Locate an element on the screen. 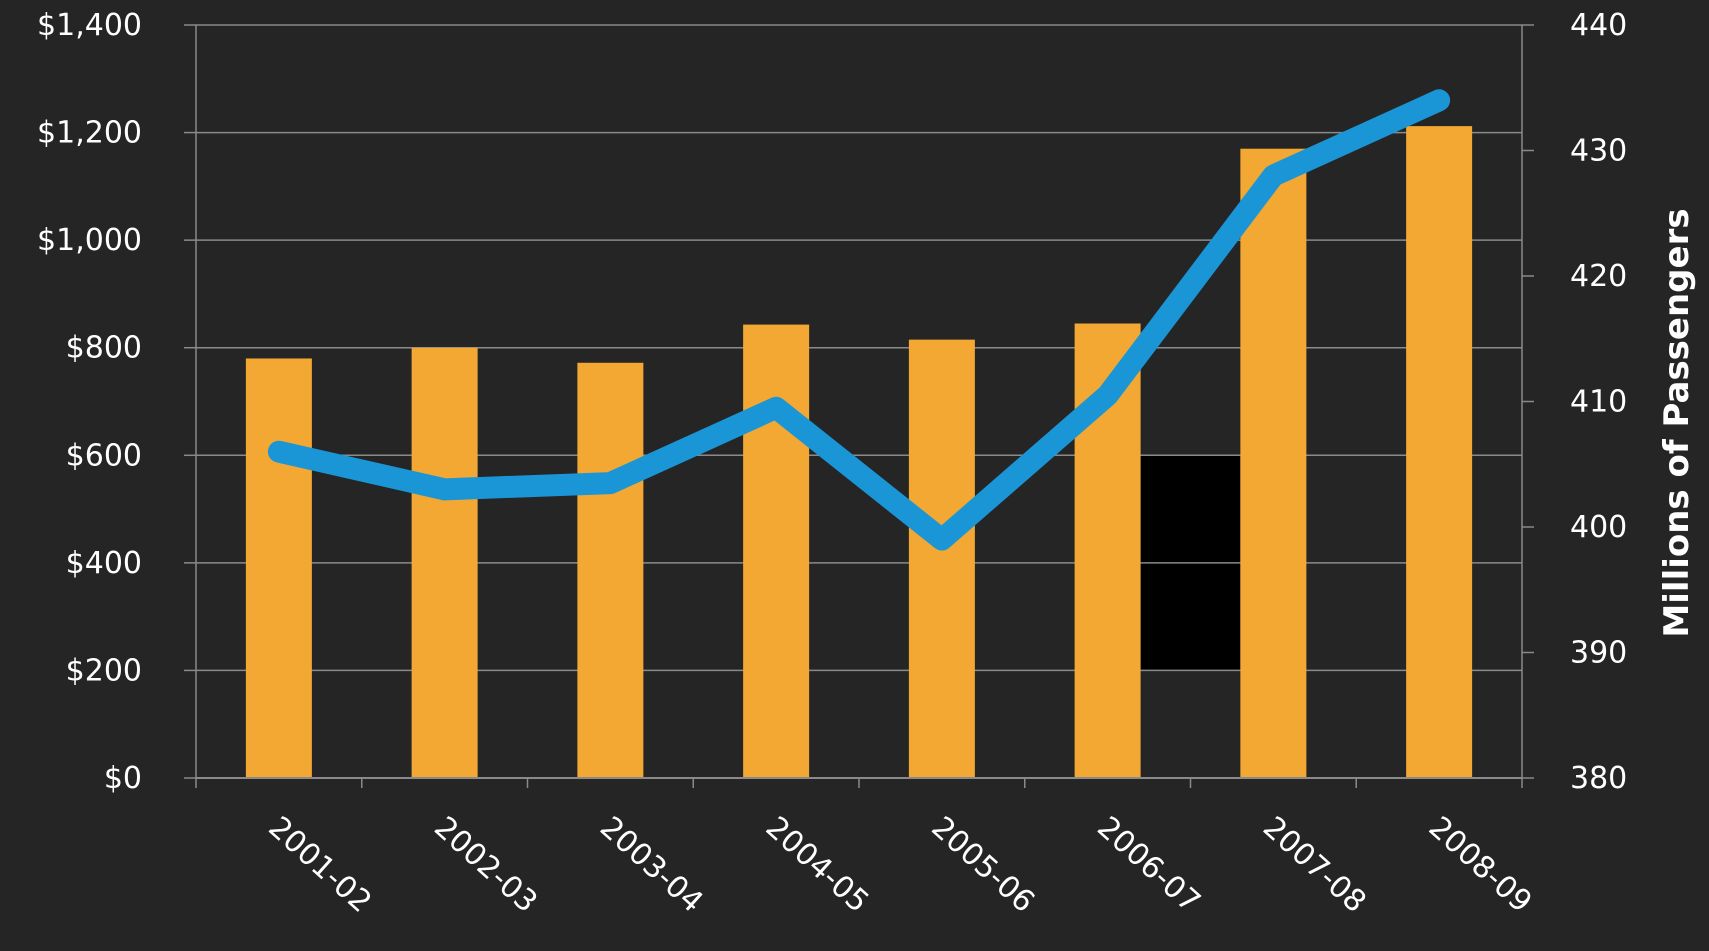 This screenshot has height=951, width=1709. left-tick-label: $800 is located at coordinates (104, 348).